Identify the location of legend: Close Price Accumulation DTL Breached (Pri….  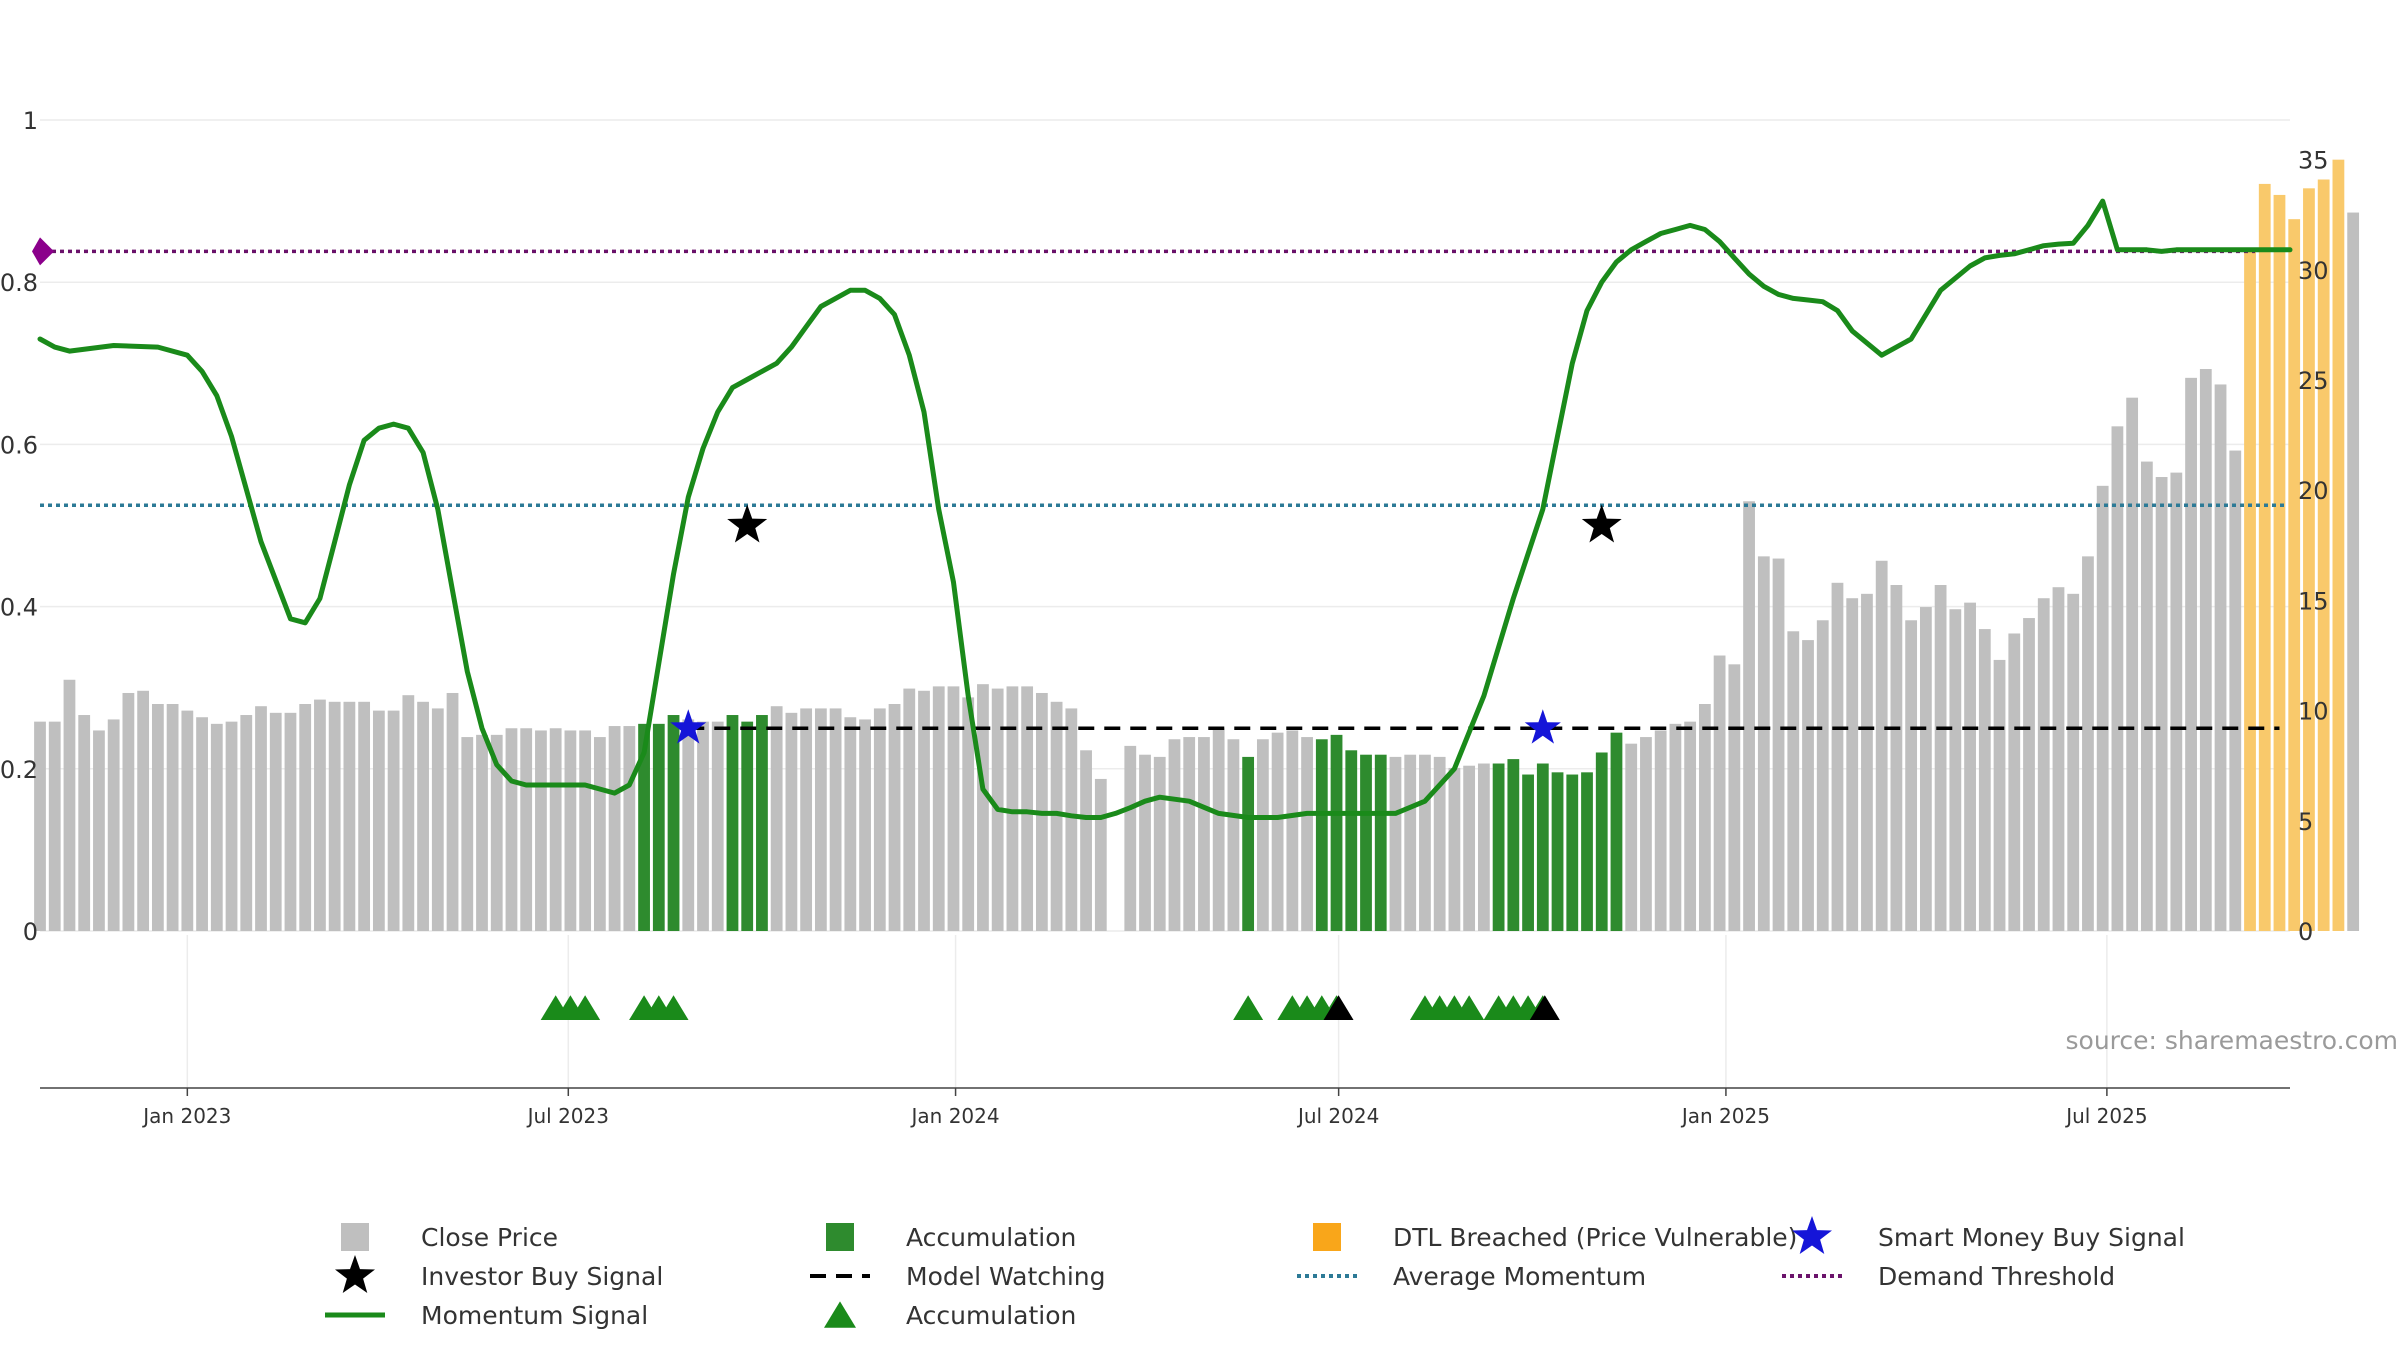
(1255, 1273).